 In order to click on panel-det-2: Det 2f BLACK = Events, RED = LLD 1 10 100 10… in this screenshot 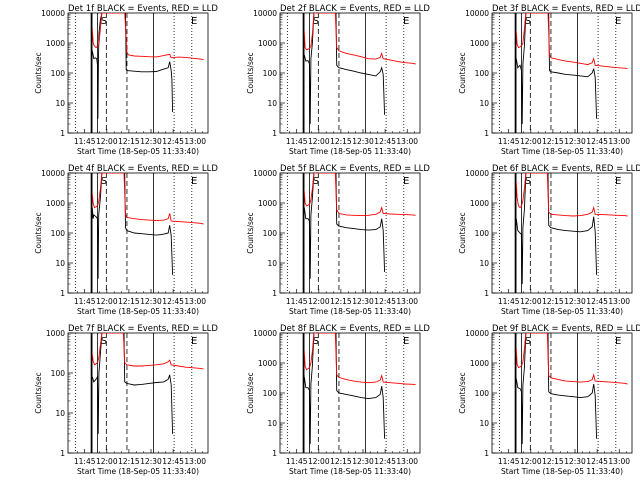, I will do `click(338, 80)`.